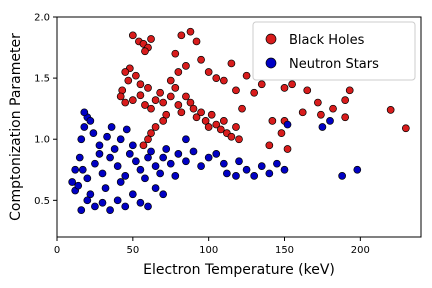 This screenshot has width=432, height=288. What do you see at coordinates (132, 250) in the screenshot?
I see `x-tick-label: 50` at bounding box center [132, 250].